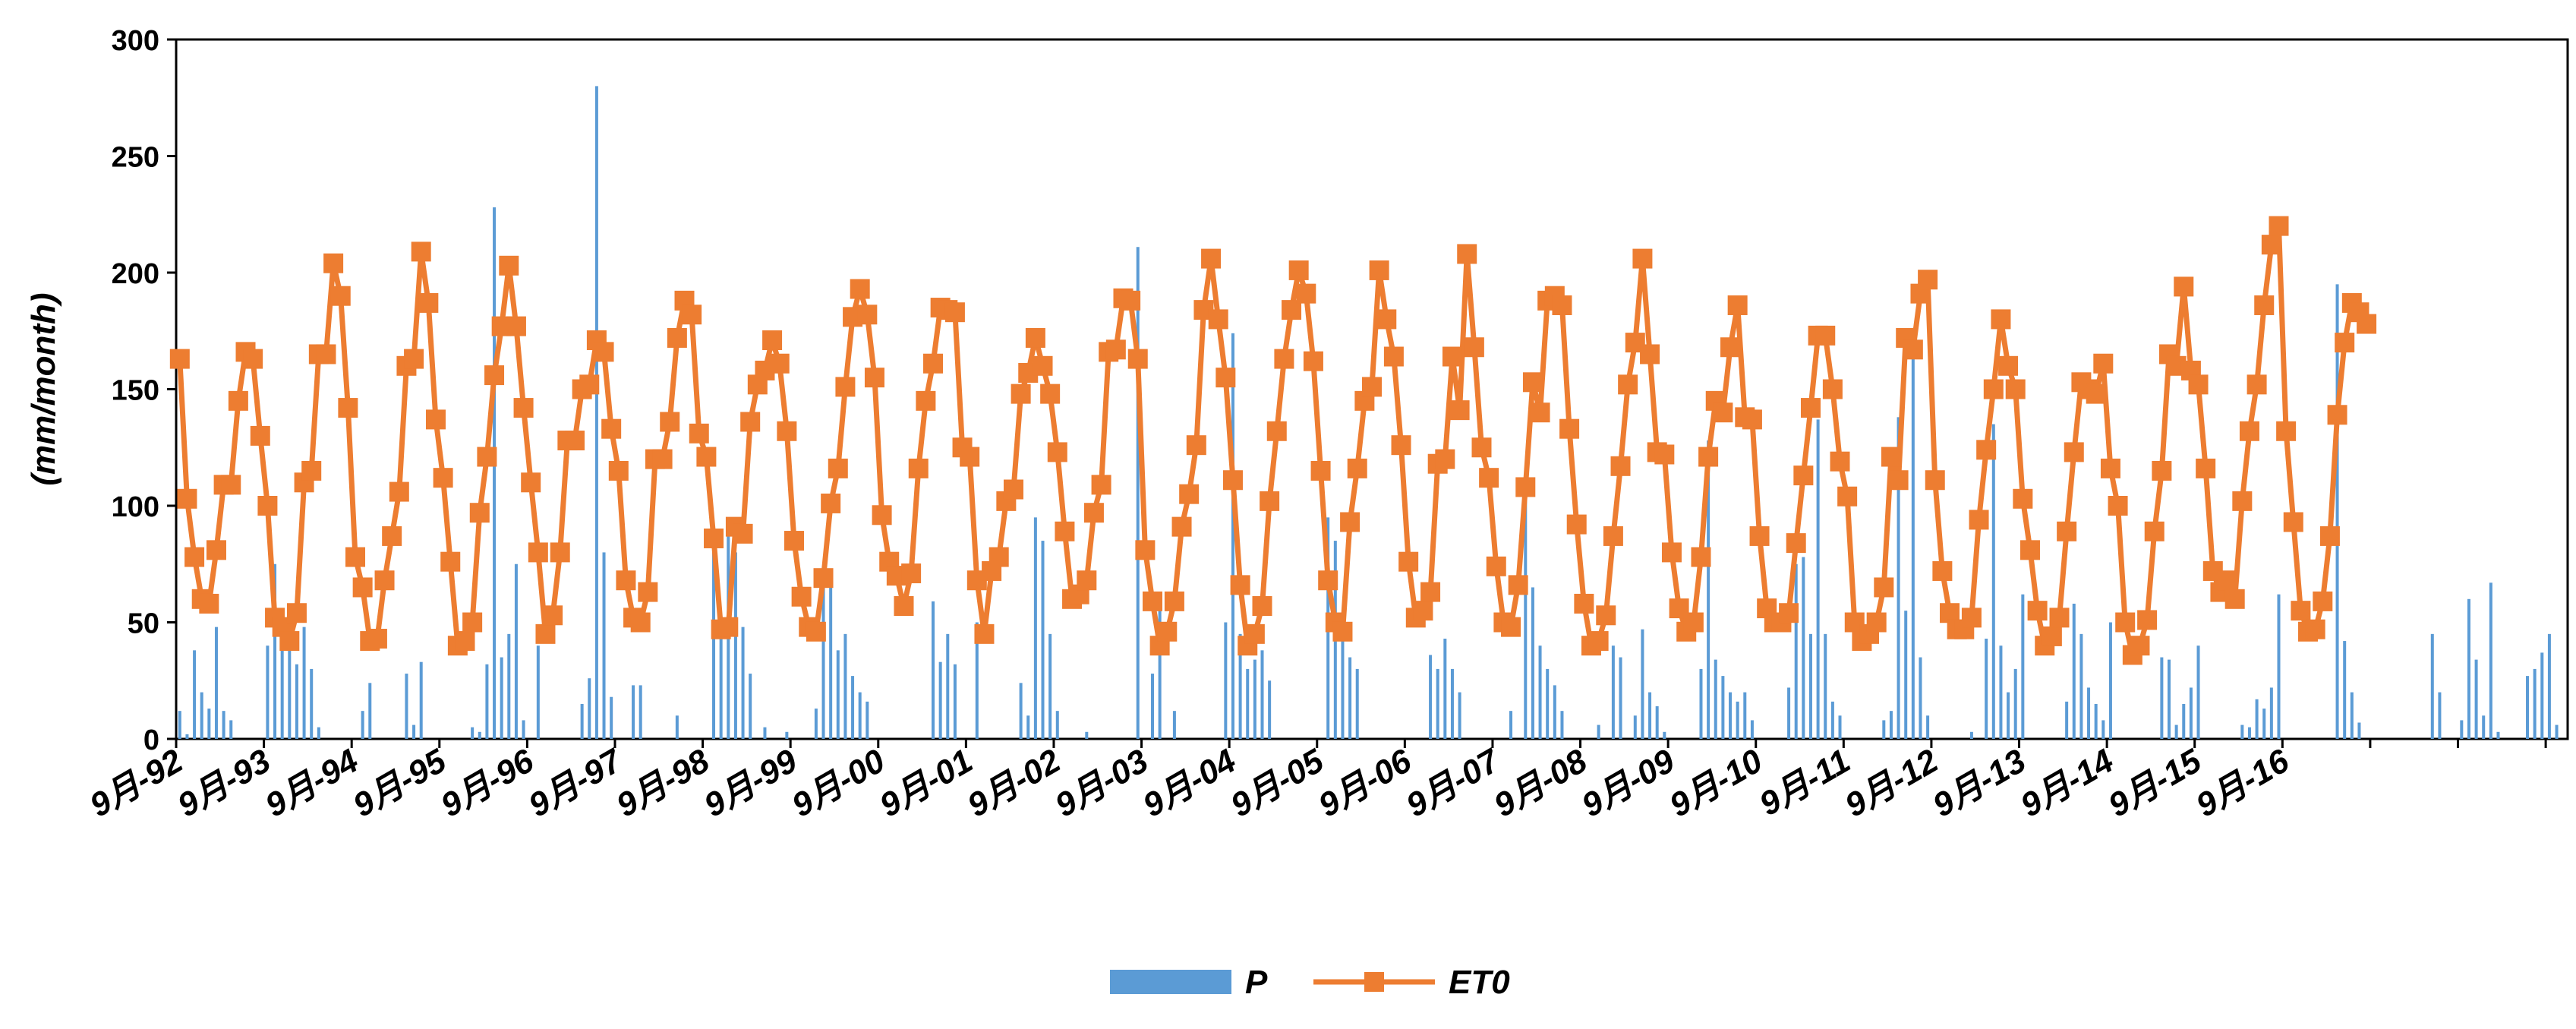 The image size is (2576, 1029). What do you see at coordinates (1453, 783) in the screenshot?
I see `x-tick-label: 9月-07` at bounding box center [1453, 783].